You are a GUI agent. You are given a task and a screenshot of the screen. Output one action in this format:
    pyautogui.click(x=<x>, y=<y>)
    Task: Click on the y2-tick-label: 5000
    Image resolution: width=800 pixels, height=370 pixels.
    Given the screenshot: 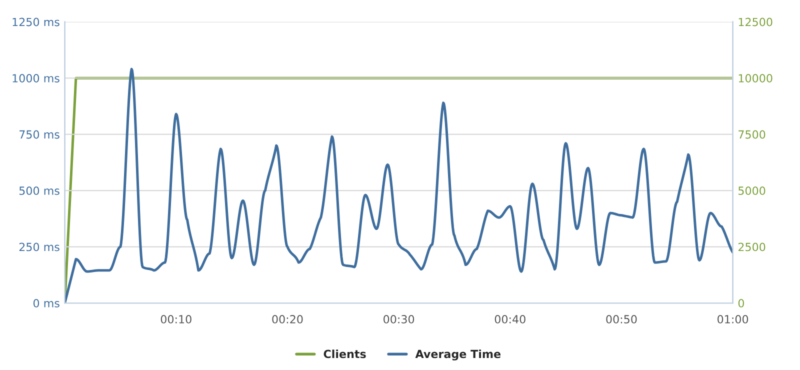 What is the action you would take?
    pyautogui.click(x=752, y=190)
    